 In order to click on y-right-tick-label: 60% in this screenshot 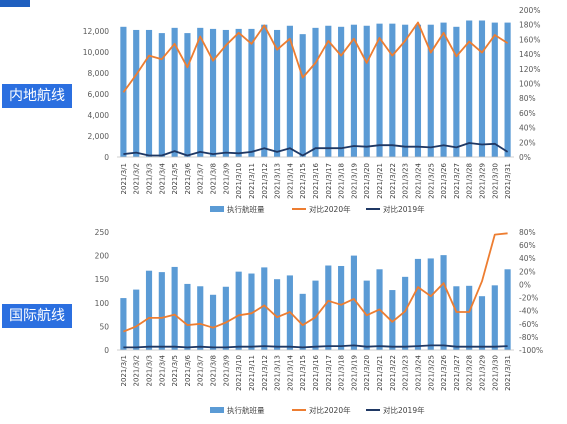, I will do `click(527, 113)`.